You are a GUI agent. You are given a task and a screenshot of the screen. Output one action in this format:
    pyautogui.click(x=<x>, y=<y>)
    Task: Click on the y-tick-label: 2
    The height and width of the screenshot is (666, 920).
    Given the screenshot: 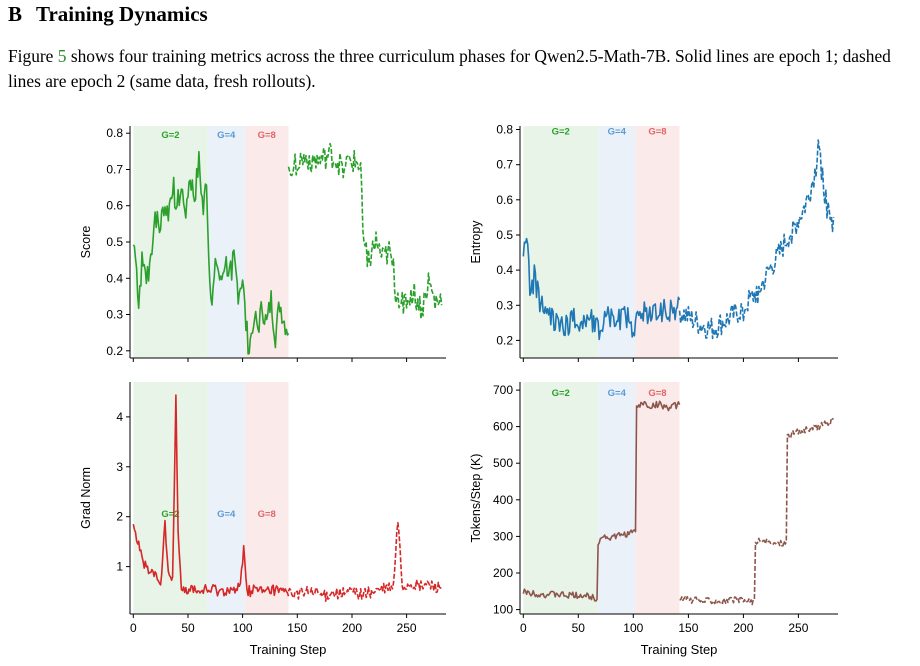 What is the action you would take?
    pyautogui.click(x=119, y=517)
    